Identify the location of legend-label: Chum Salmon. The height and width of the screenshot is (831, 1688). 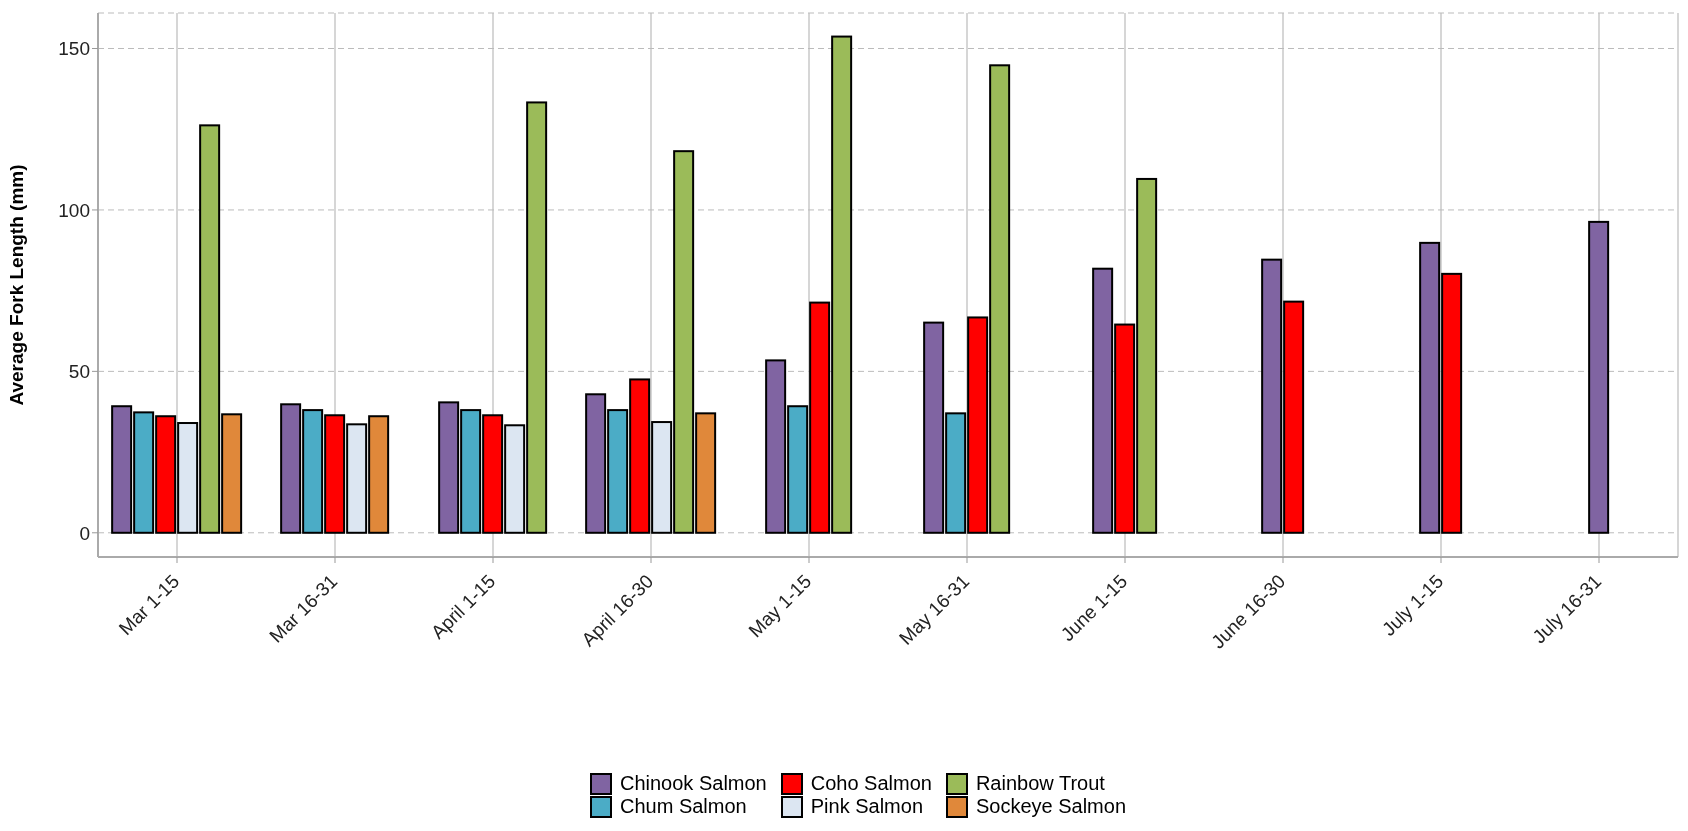
(683, 806).